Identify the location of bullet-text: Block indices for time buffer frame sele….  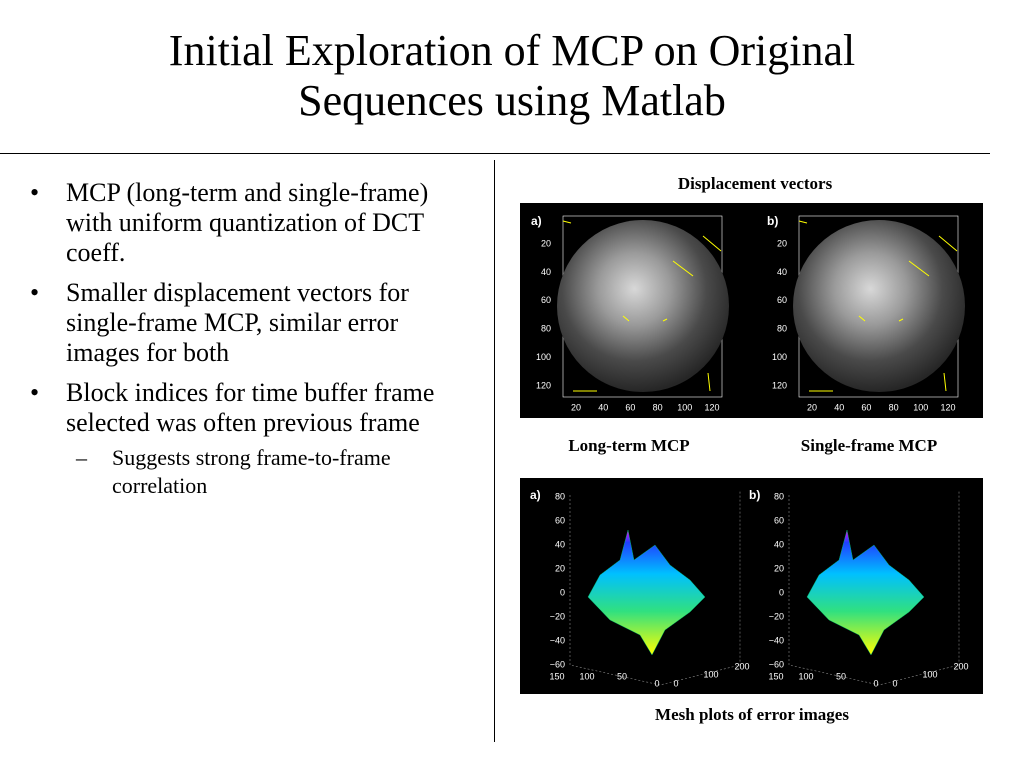
(250, 407).